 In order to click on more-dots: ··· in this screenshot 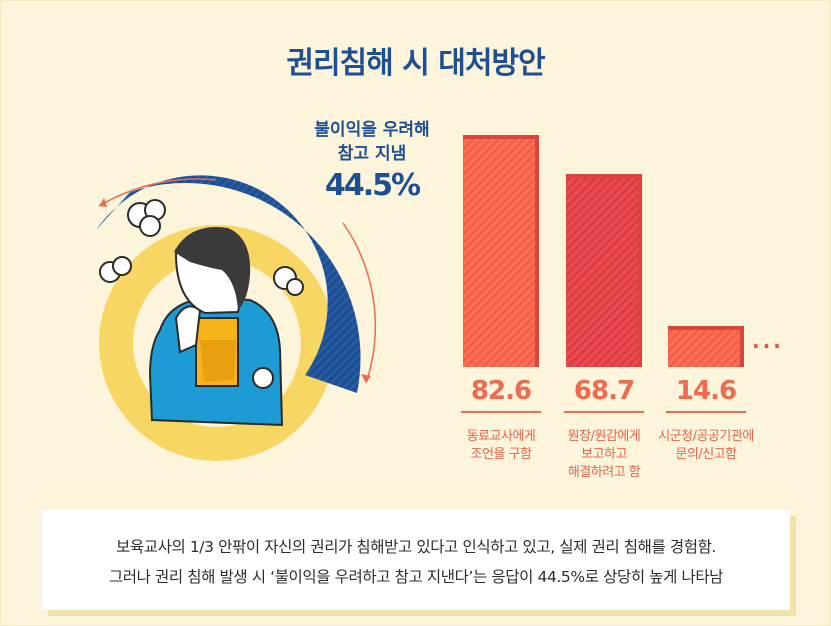, I will do `click(768, 346)`.